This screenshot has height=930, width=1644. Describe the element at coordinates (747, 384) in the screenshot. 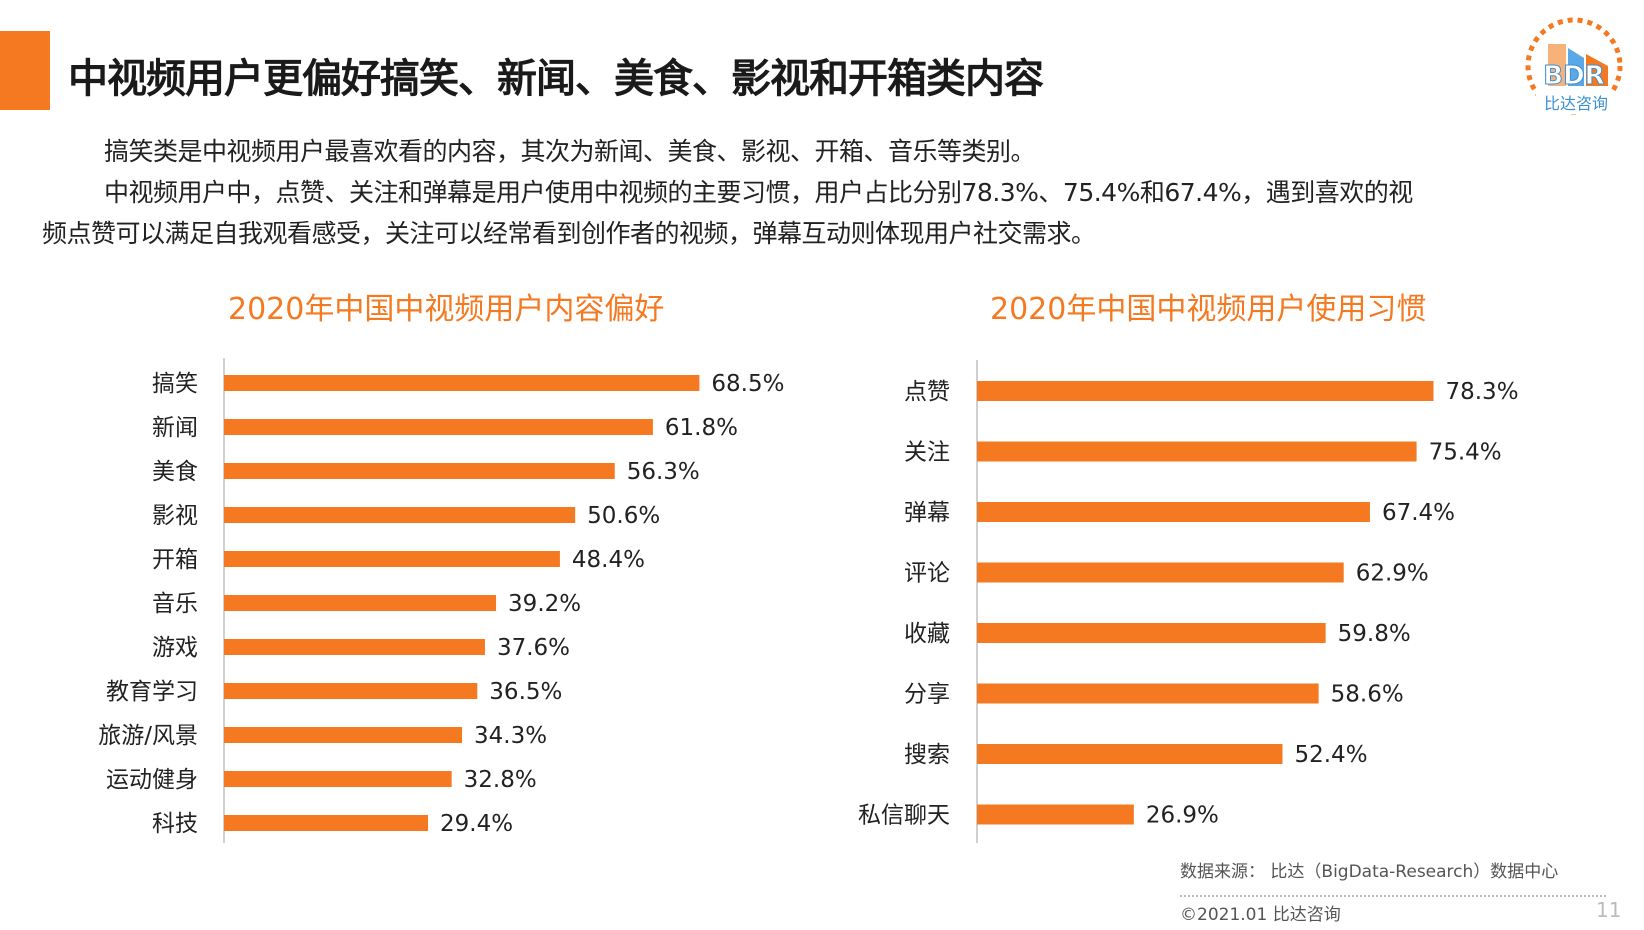

I see `chart-1-value-label-0: 68.5%` at that location.